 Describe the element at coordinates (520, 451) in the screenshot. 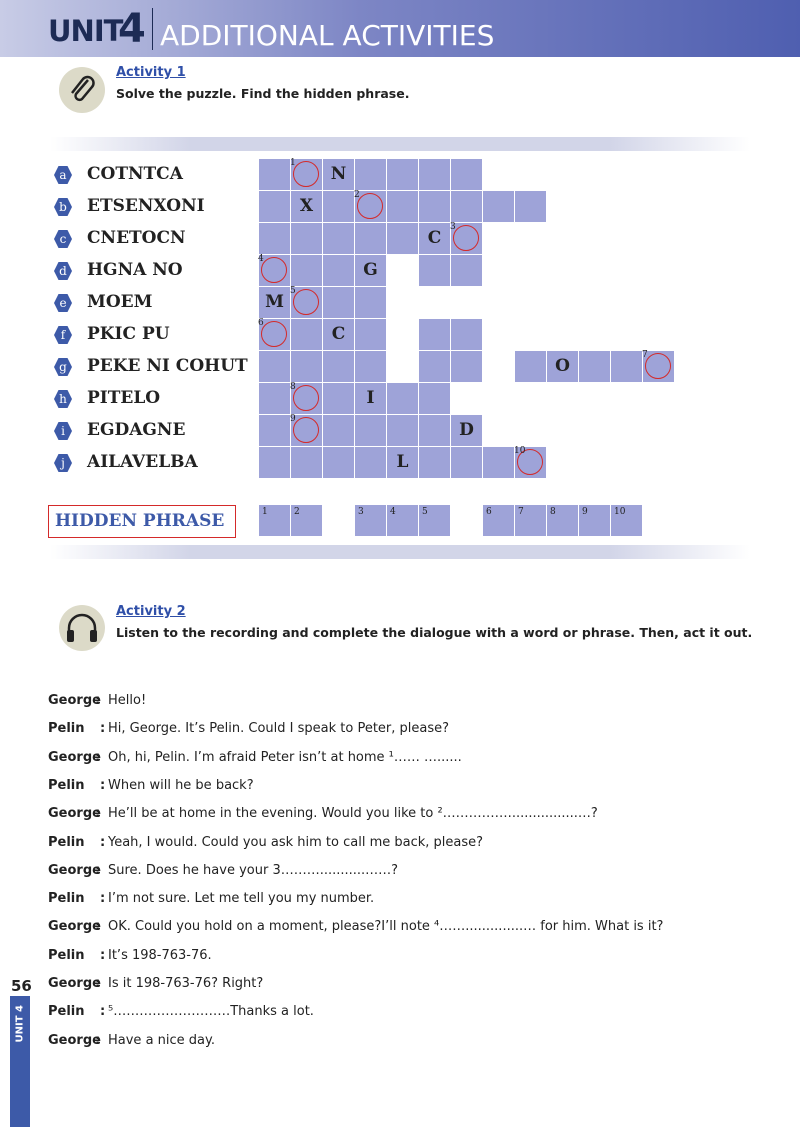

I see `circle-number: 10` at that location.